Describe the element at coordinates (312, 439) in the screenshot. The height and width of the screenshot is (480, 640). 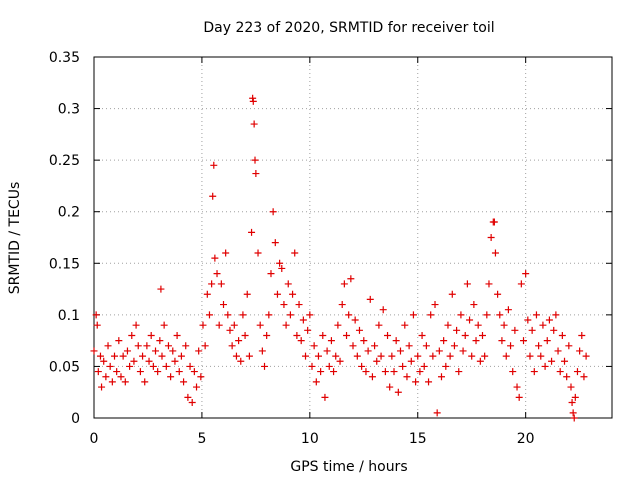
I see `x-tick-labels: 0 5 10 15 20` at that location.